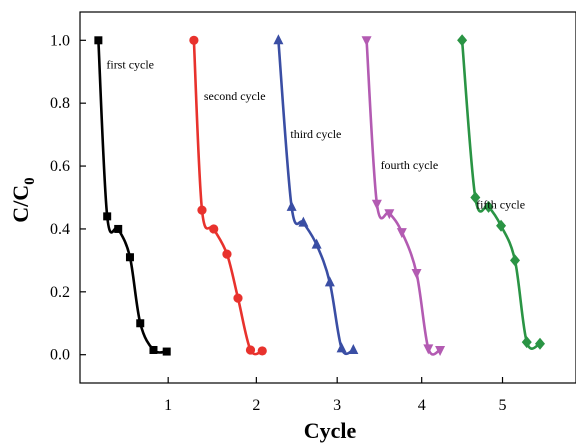 The width and height of the screenshot is (576, 446). I want to click on y-axis-title: C/C0, so click(23, 199).